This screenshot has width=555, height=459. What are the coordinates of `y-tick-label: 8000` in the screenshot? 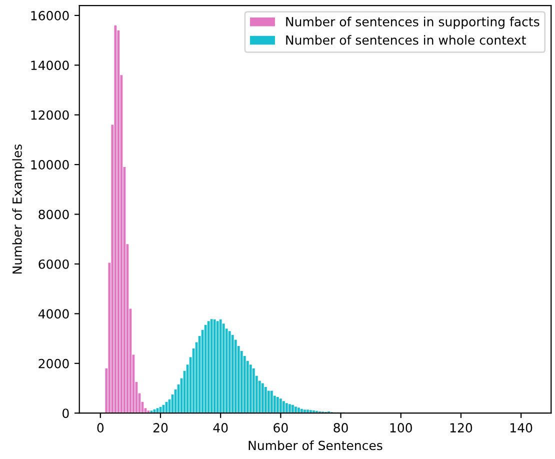 It's located at (53, 215).